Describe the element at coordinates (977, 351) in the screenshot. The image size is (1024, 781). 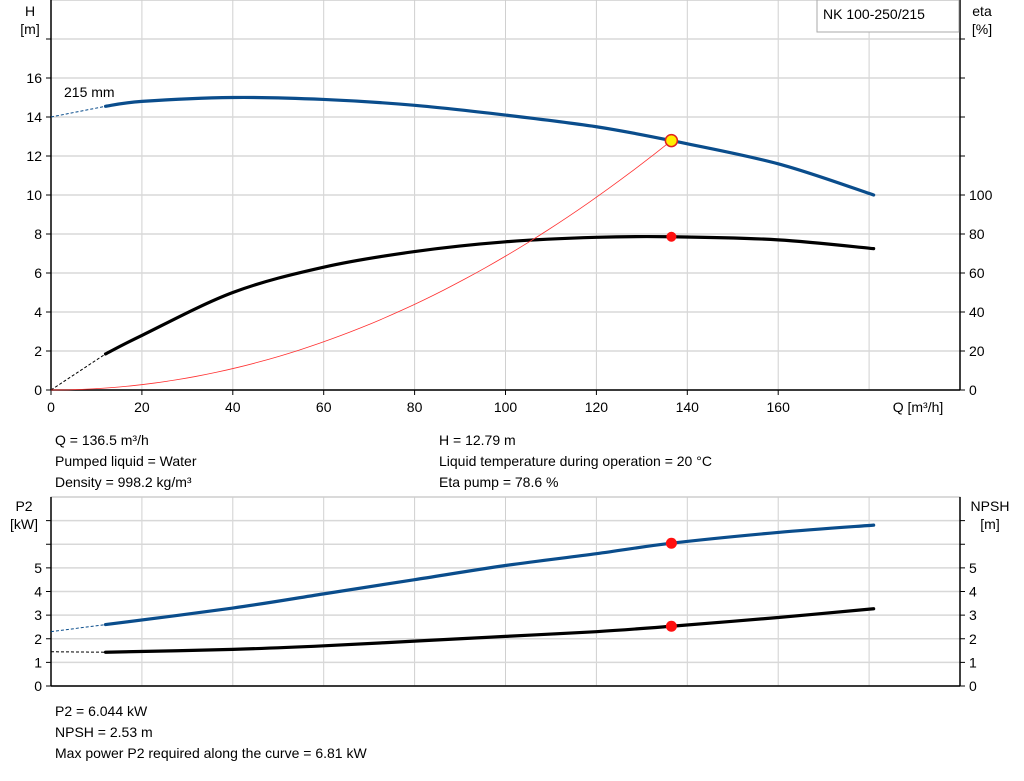
I see `y2-tick-label: 20` at that location.